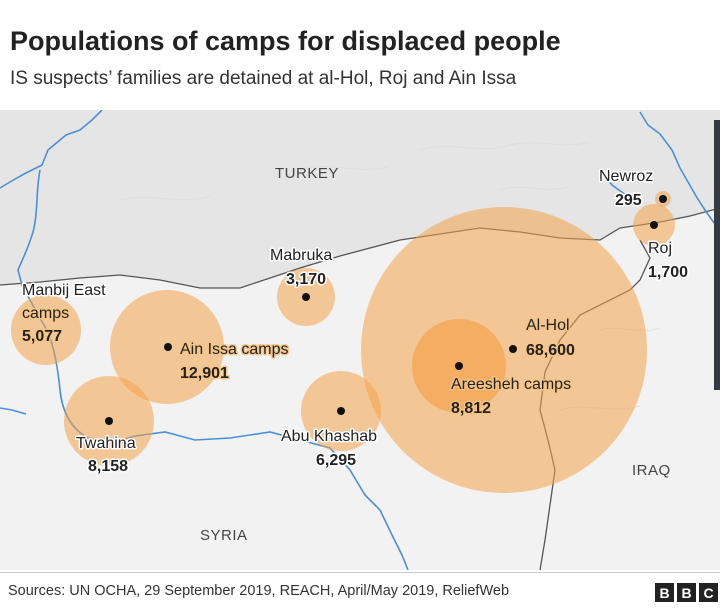 This screenshot has width=720, height=616. What do you see at coordinates (329, 436) in the screenshot?
I see `abu-khashab-name: Abu Khashab` at bounding box center [329, 436].